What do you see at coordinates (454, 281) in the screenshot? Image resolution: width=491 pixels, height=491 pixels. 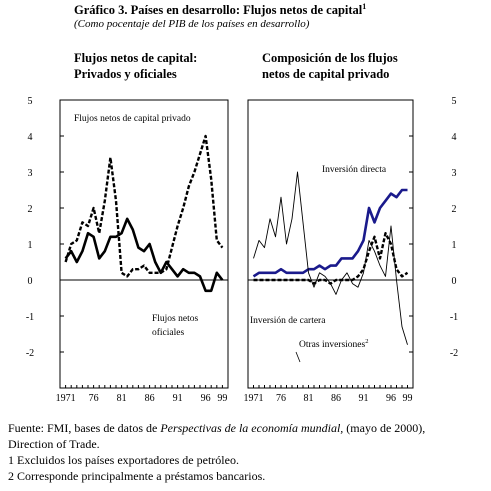 I see `right-y-tick-label: 0` at bounding box center [454, 281].